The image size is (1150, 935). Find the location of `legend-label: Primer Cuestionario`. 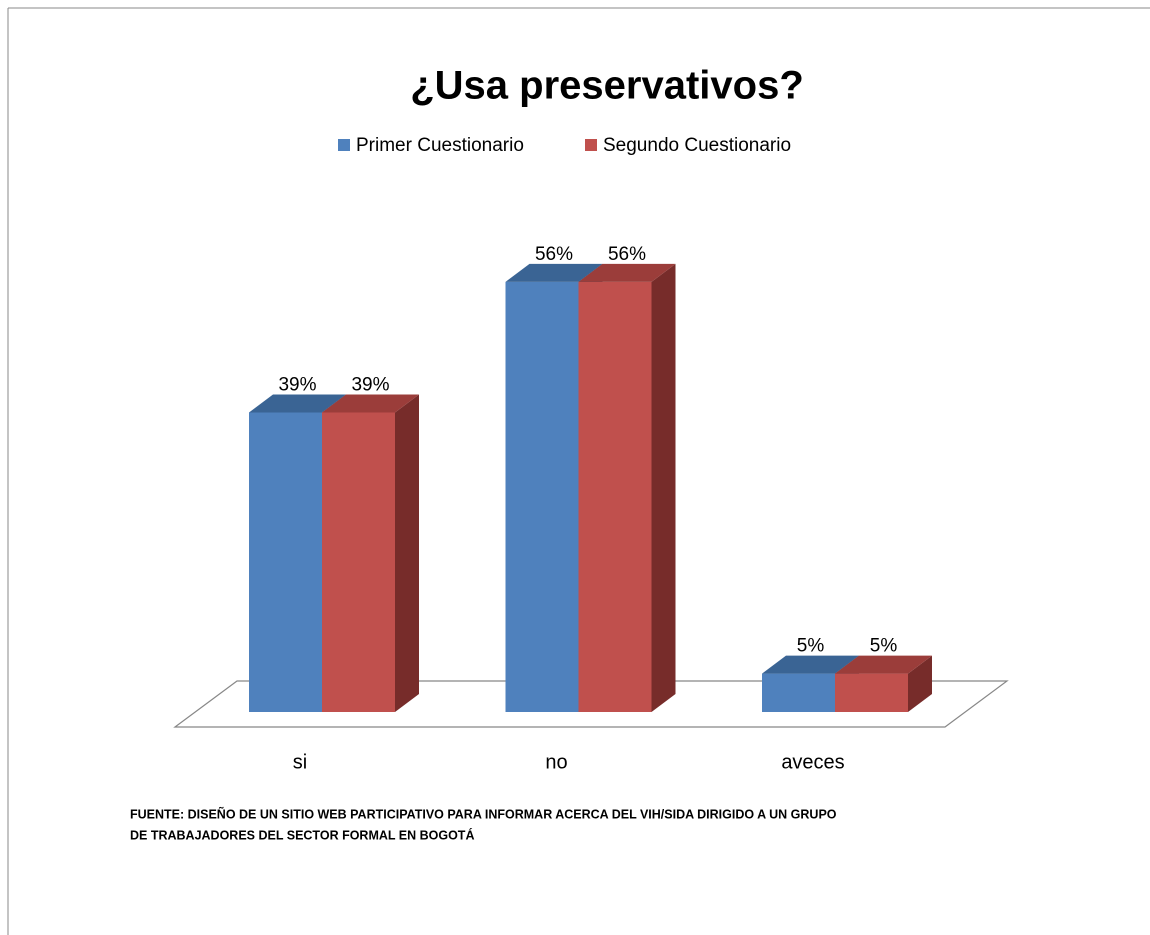

legend-label: Primer Cuestionario is located at coordinates (440, 145).